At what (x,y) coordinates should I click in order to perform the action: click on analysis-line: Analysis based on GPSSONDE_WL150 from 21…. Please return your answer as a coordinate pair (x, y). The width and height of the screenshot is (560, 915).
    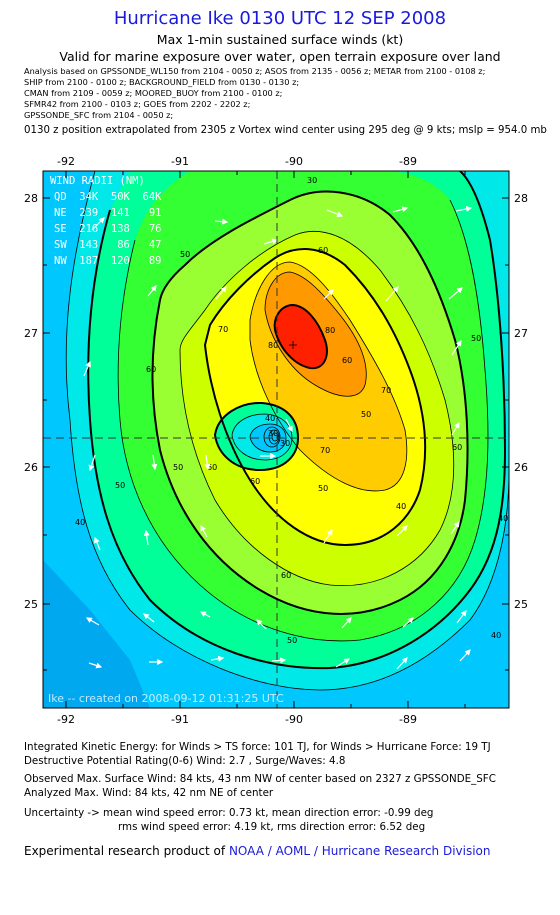
    Looking at the image, I should click on (255, 71).